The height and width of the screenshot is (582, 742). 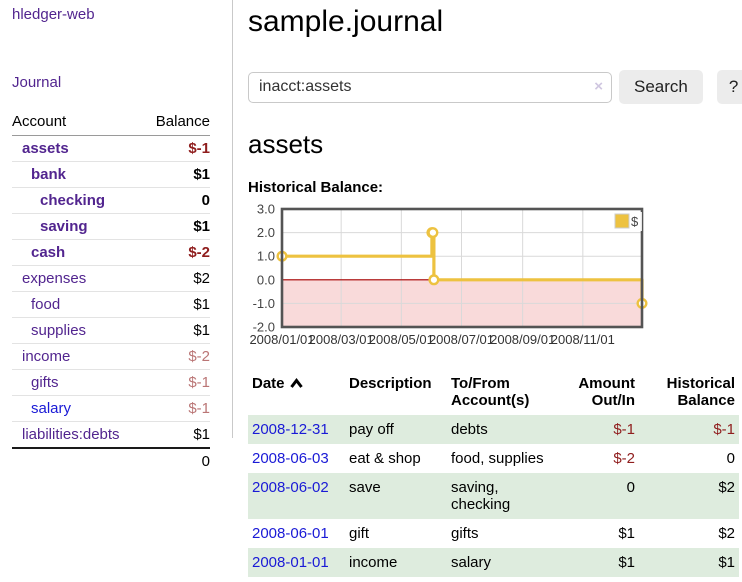 I want to click on account-heading: assets, so click(x=286, y=144).